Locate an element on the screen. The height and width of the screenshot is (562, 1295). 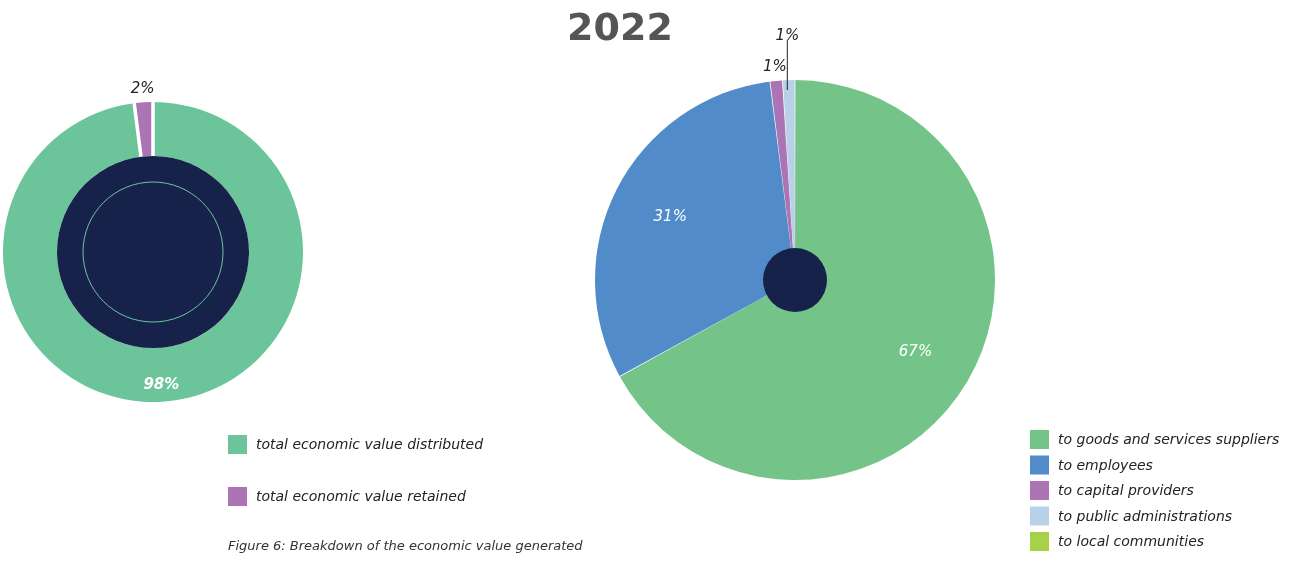
data-label: 98% is located at coordinates (161, 384).